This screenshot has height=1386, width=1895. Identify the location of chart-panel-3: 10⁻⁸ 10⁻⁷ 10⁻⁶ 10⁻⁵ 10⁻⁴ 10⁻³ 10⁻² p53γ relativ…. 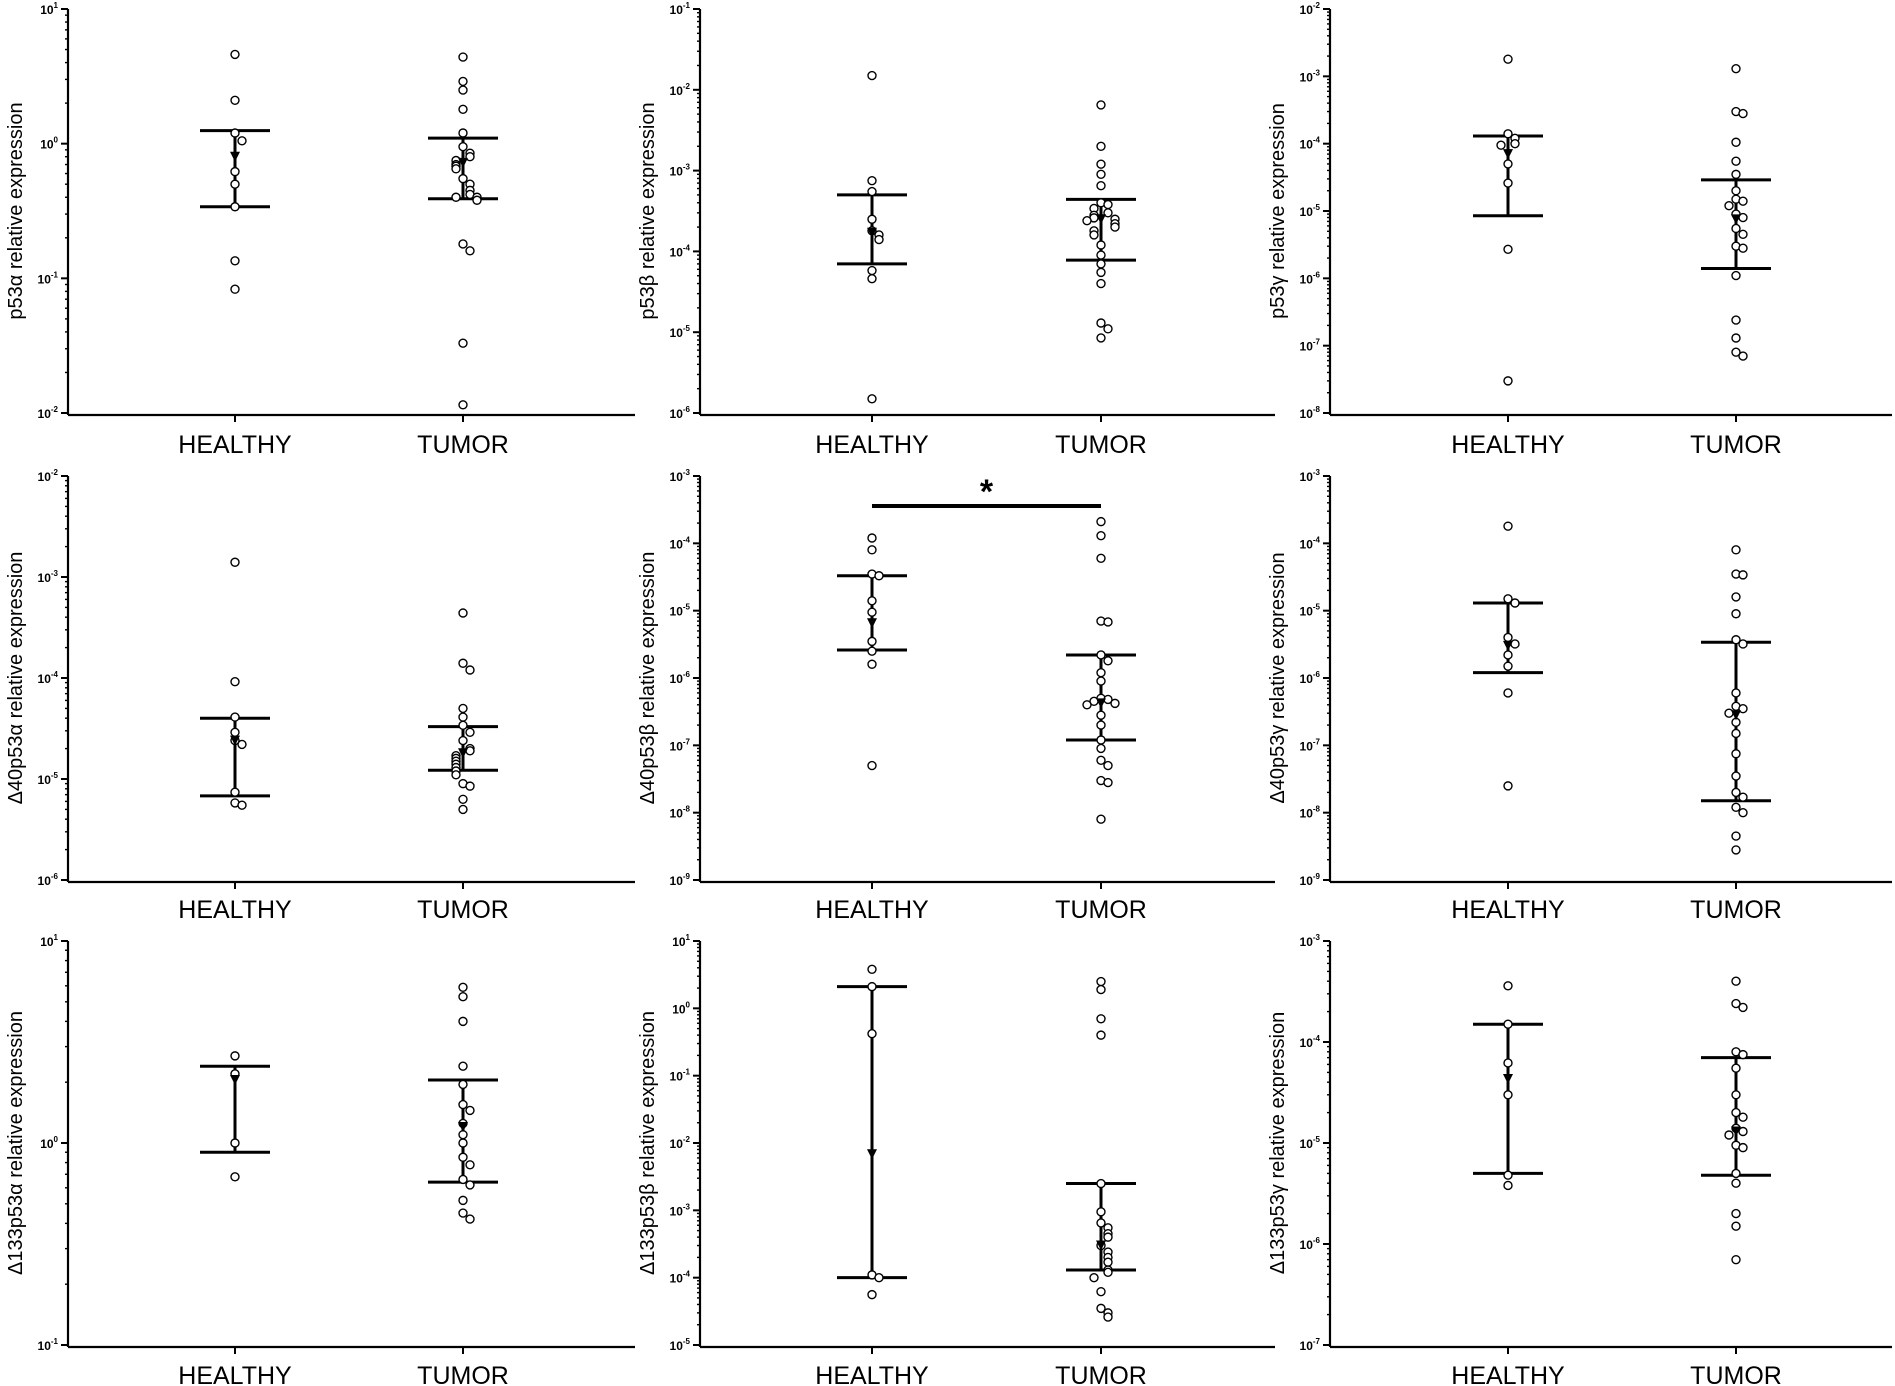
(1579, 230).